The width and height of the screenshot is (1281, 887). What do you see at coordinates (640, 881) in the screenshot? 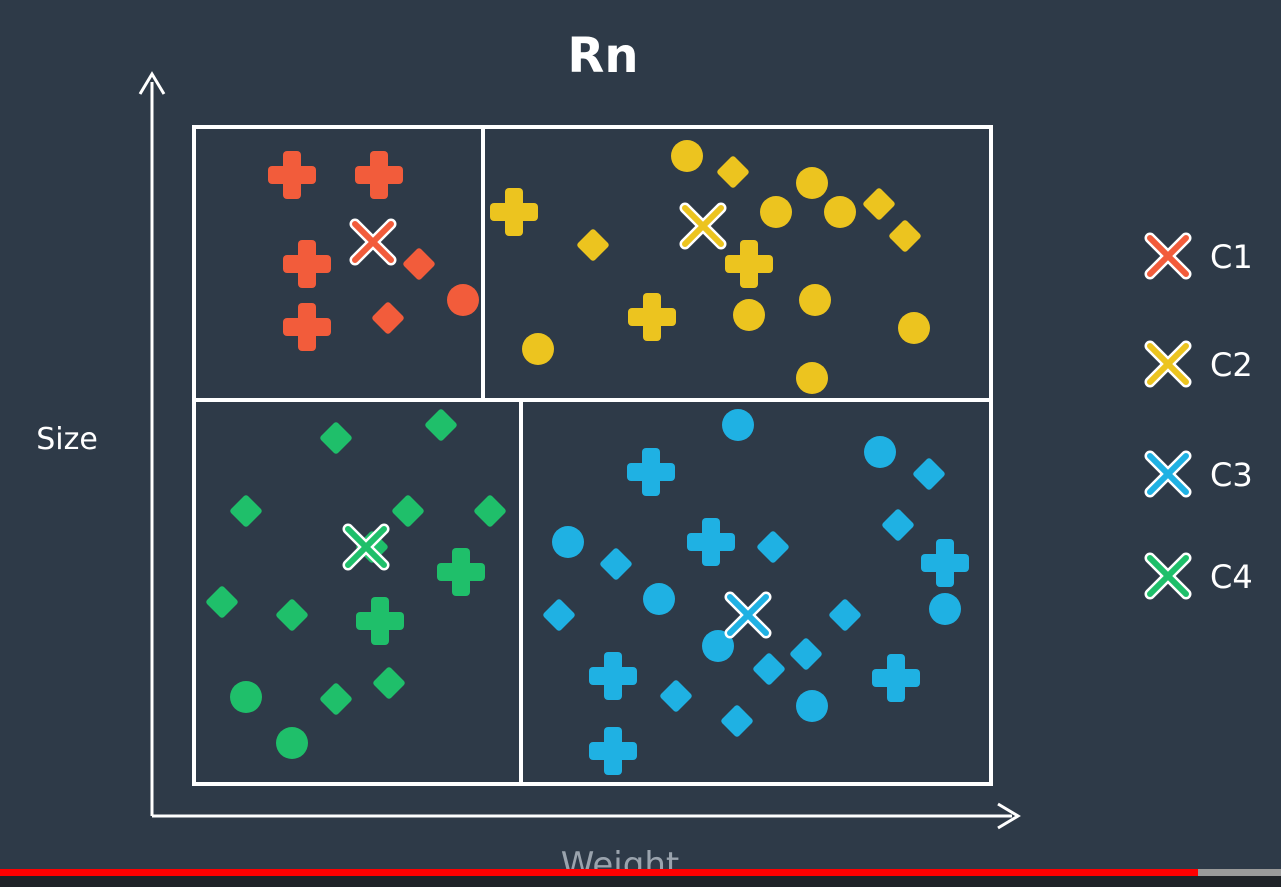
I see `player-bottom-bar` at bounding box center [640, 881].